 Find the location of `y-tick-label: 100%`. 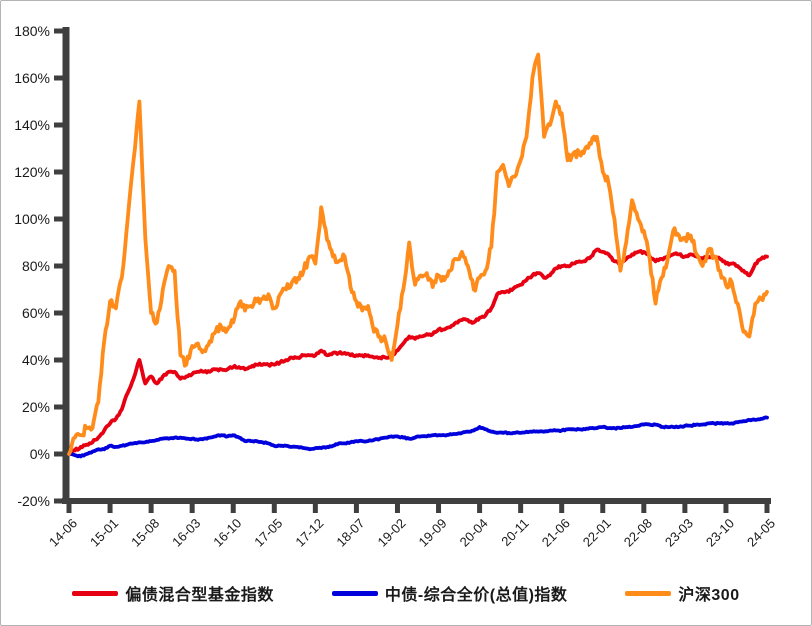

y-tick-label: 100% is located at coordinates (32, 219).